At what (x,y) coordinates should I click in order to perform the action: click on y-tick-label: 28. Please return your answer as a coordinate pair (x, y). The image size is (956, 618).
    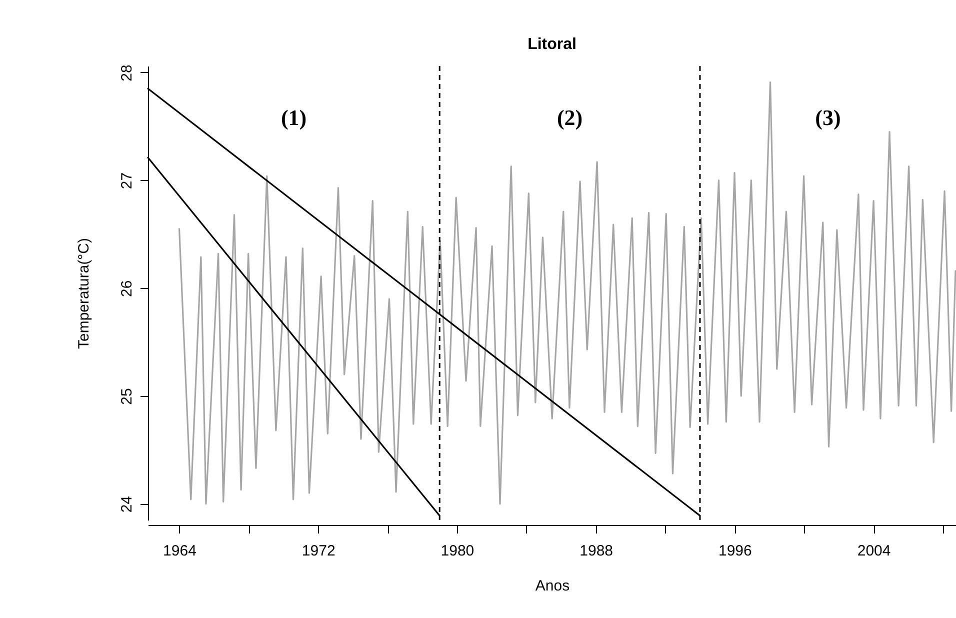
    Looking at the image, I should click on (127, 73).